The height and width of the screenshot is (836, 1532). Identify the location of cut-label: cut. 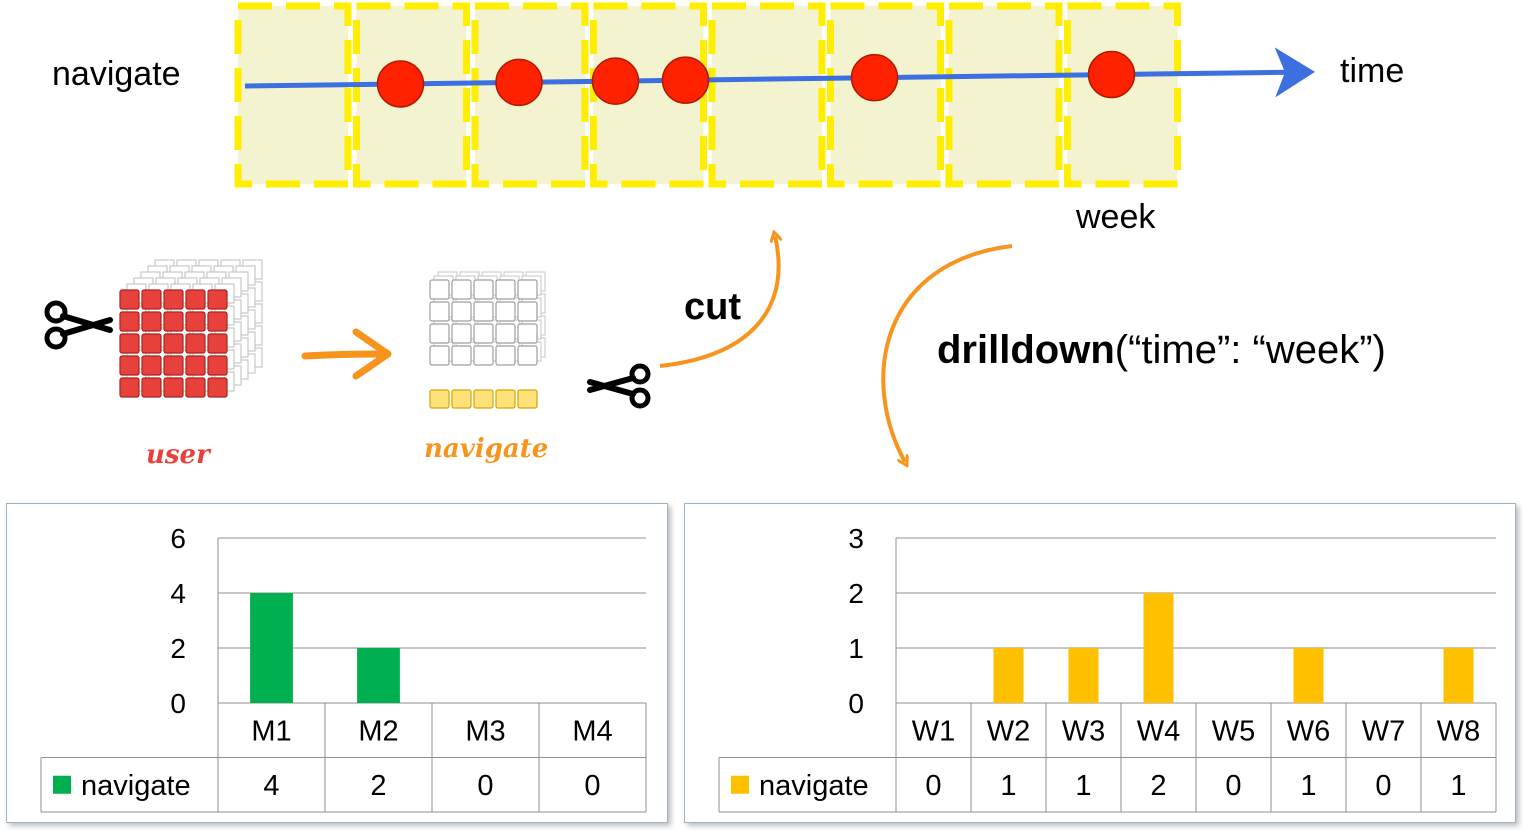
(712, 307).